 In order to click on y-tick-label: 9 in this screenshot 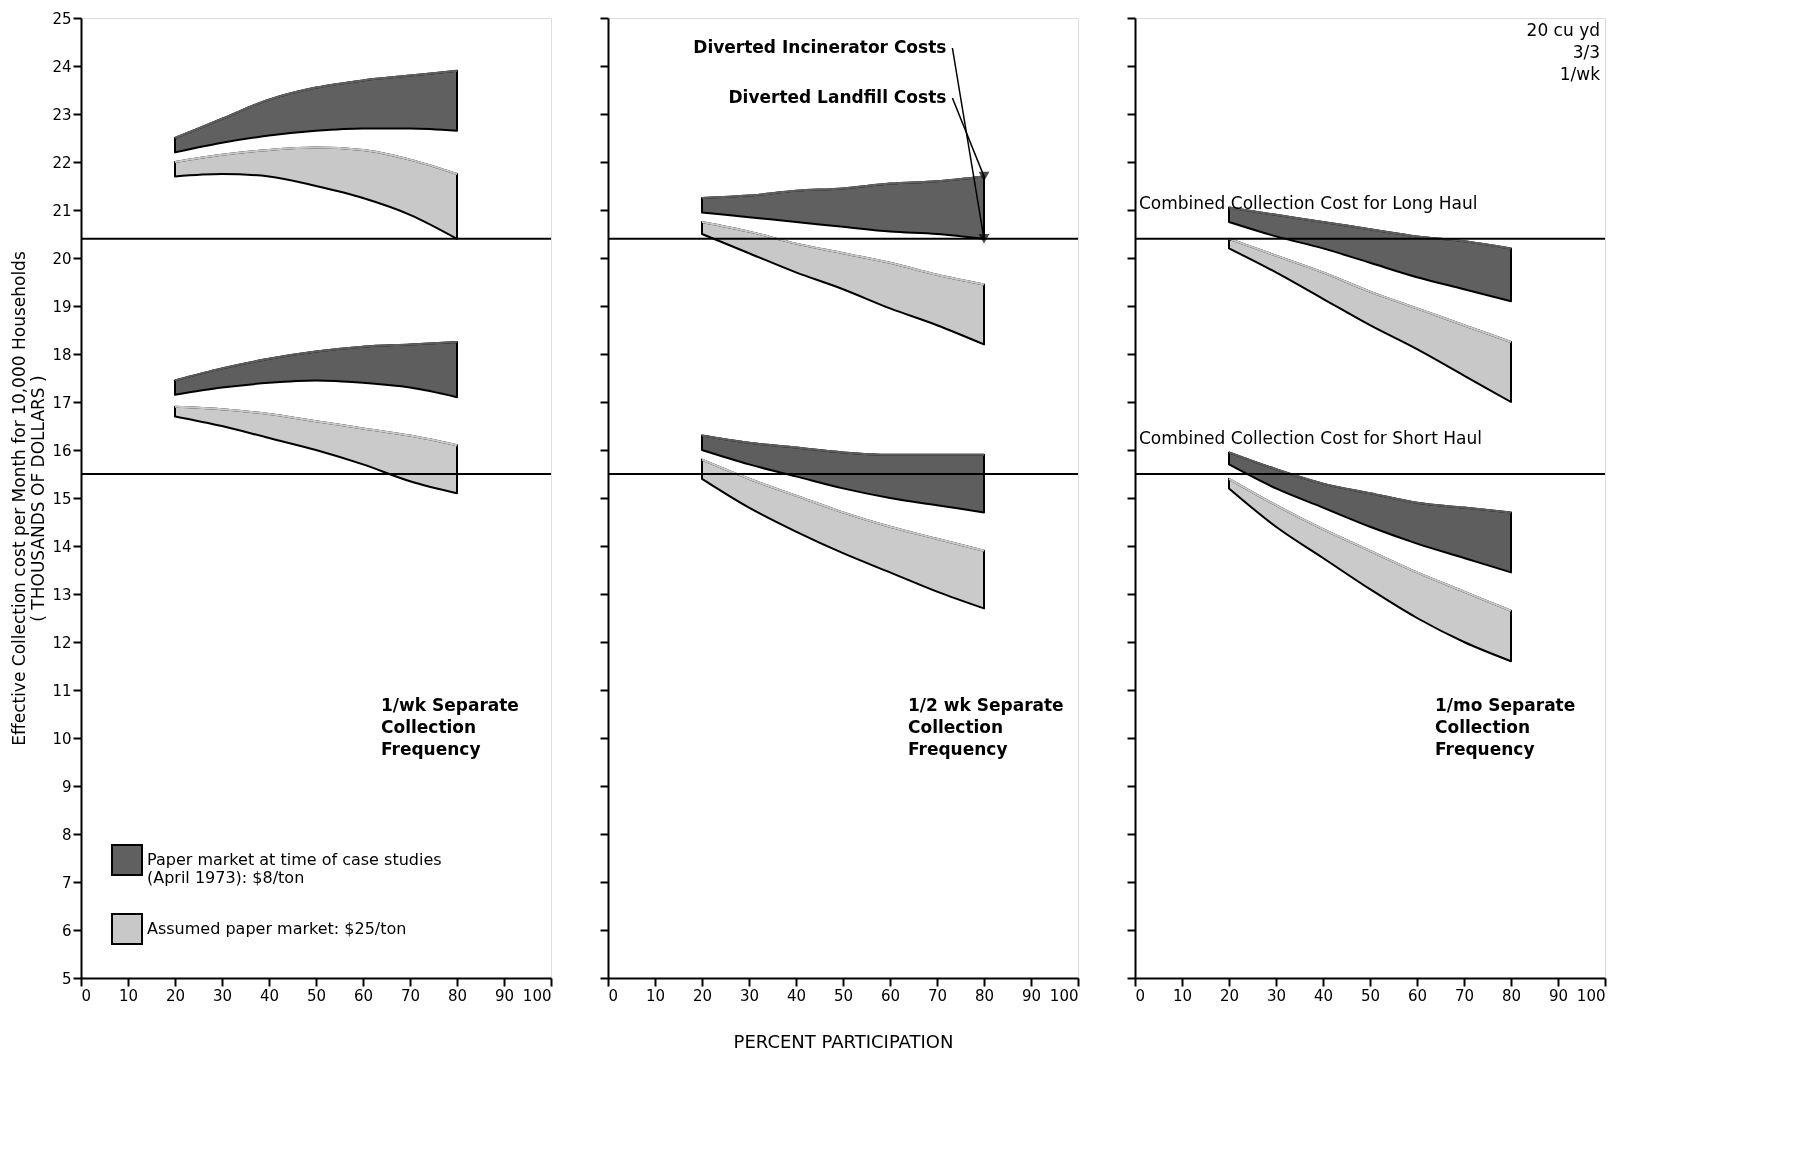, I will do `click(66, 786)`.